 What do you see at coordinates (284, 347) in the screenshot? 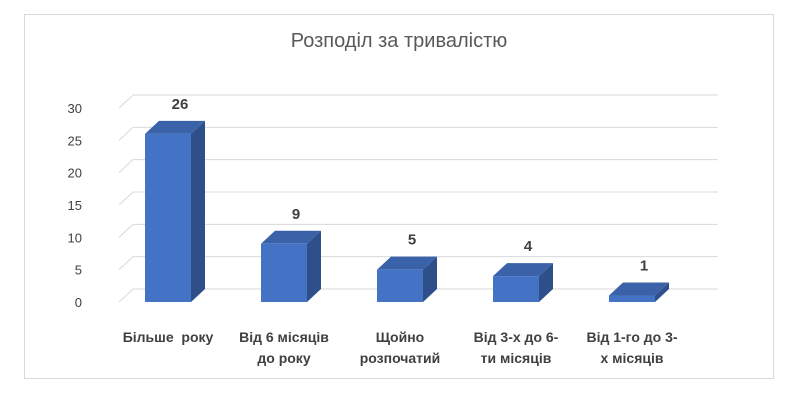
I see `x-tick-label: Від 6 місяців до року` at bounding box center [284, 347].